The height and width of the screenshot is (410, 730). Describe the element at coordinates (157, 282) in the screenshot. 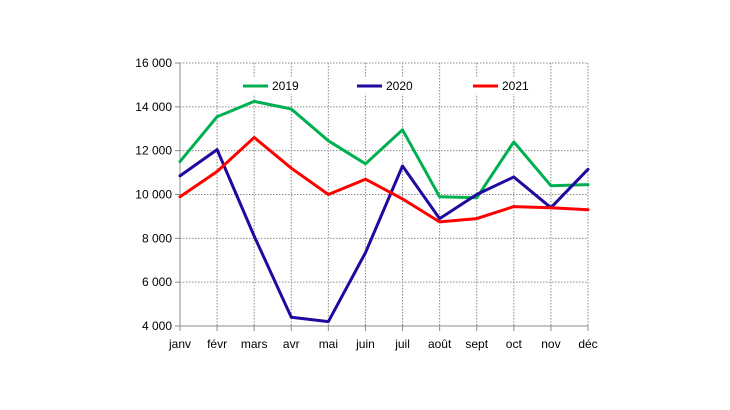

I see `y-tick-label: 6 000` at that location.